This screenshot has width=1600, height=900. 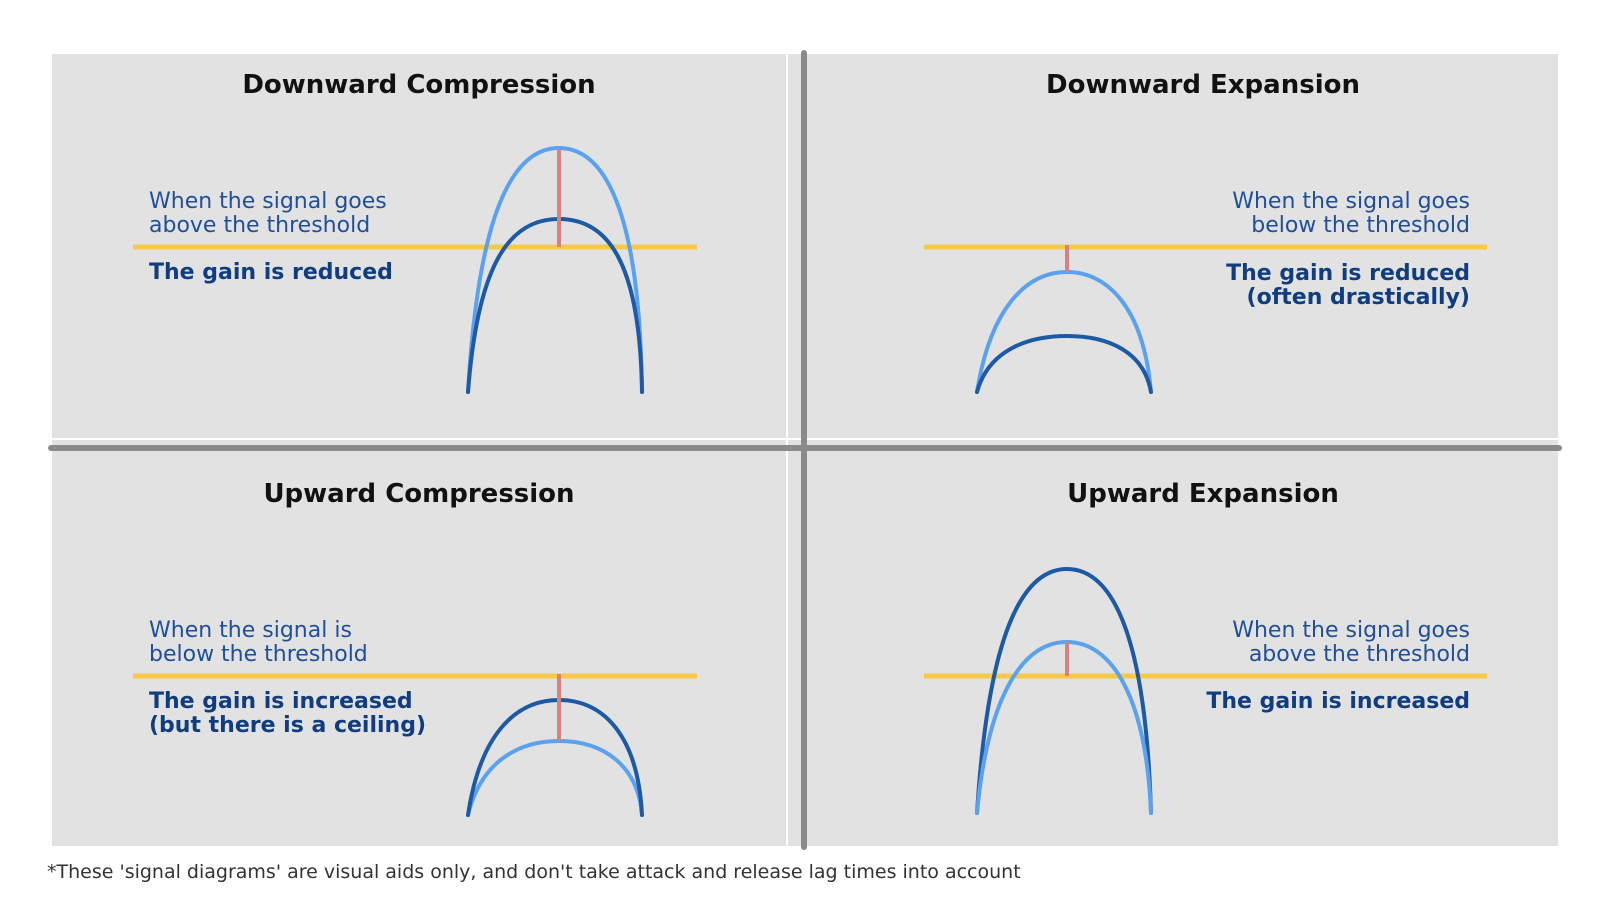 What do you see at coordinates (1205, 319) in the screenshot?
I see `diagram-downward-expansion` at bounding box center [1205, 319].